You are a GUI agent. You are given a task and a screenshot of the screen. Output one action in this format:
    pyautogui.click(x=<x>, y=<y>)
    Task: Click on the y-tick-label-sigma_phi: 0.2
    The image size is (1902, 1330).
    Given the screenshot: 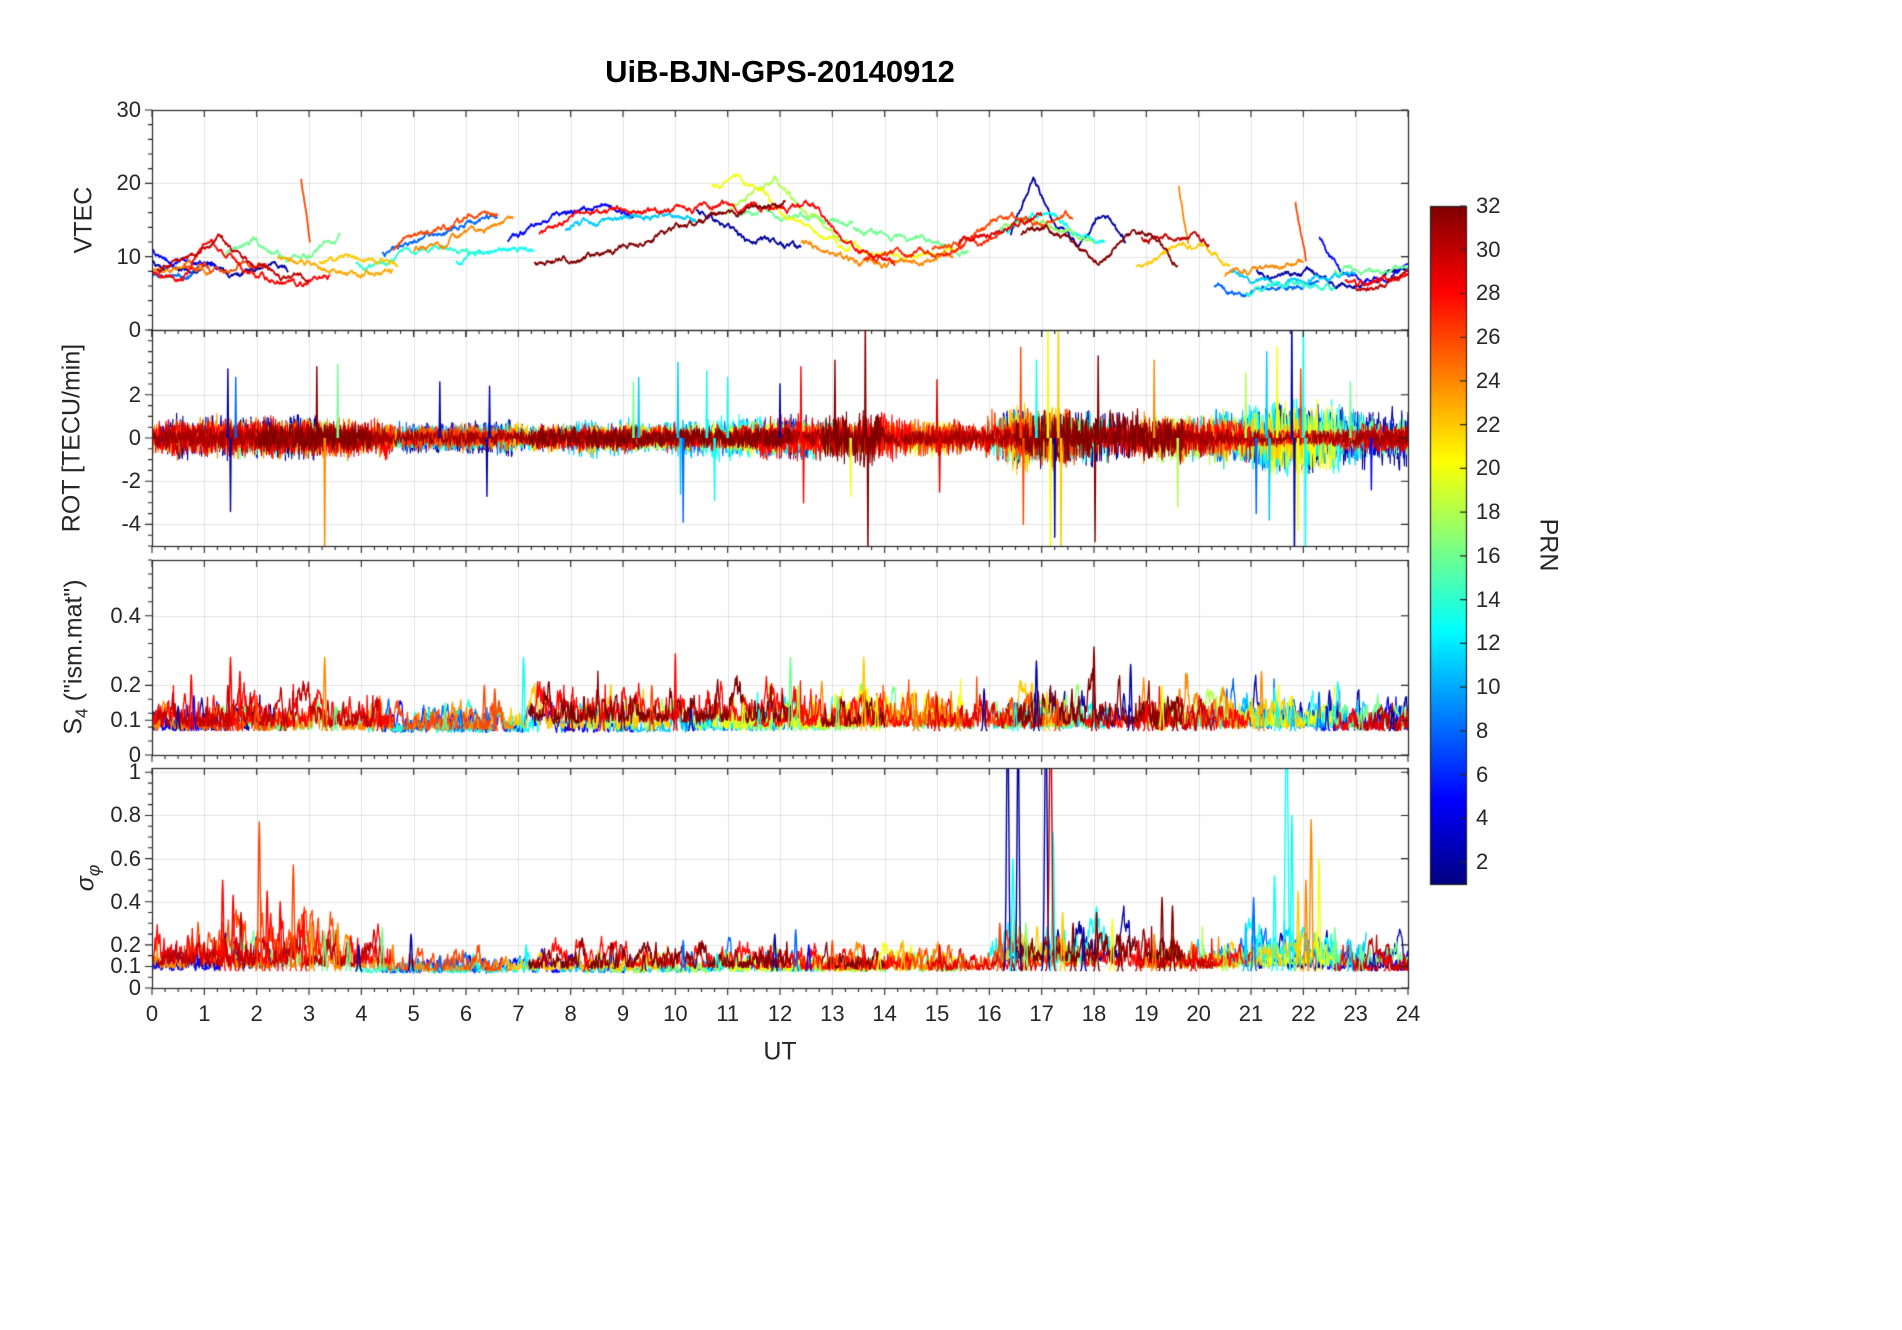 What is the action you would take?
    pyautogui.click(x=125, y=944)
    